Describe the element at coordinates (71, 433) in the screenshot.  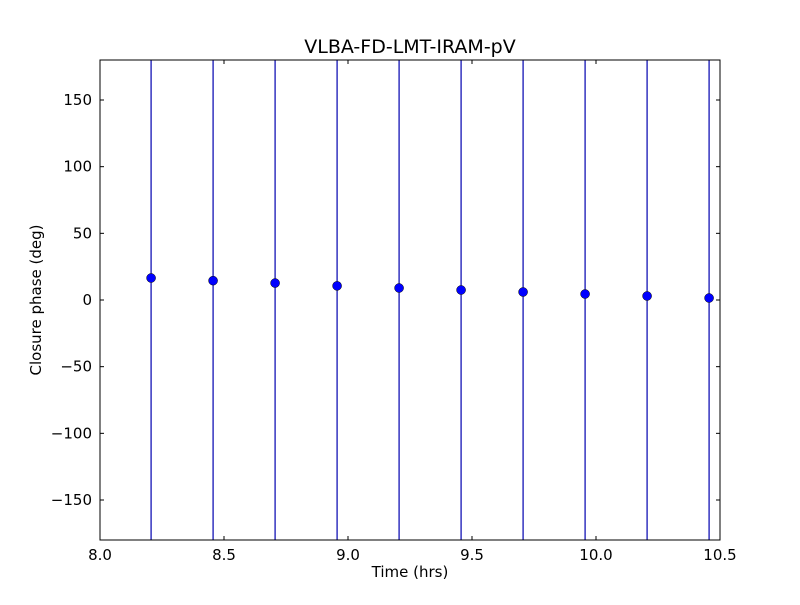
I see `y-tick-label: −100` at that location.